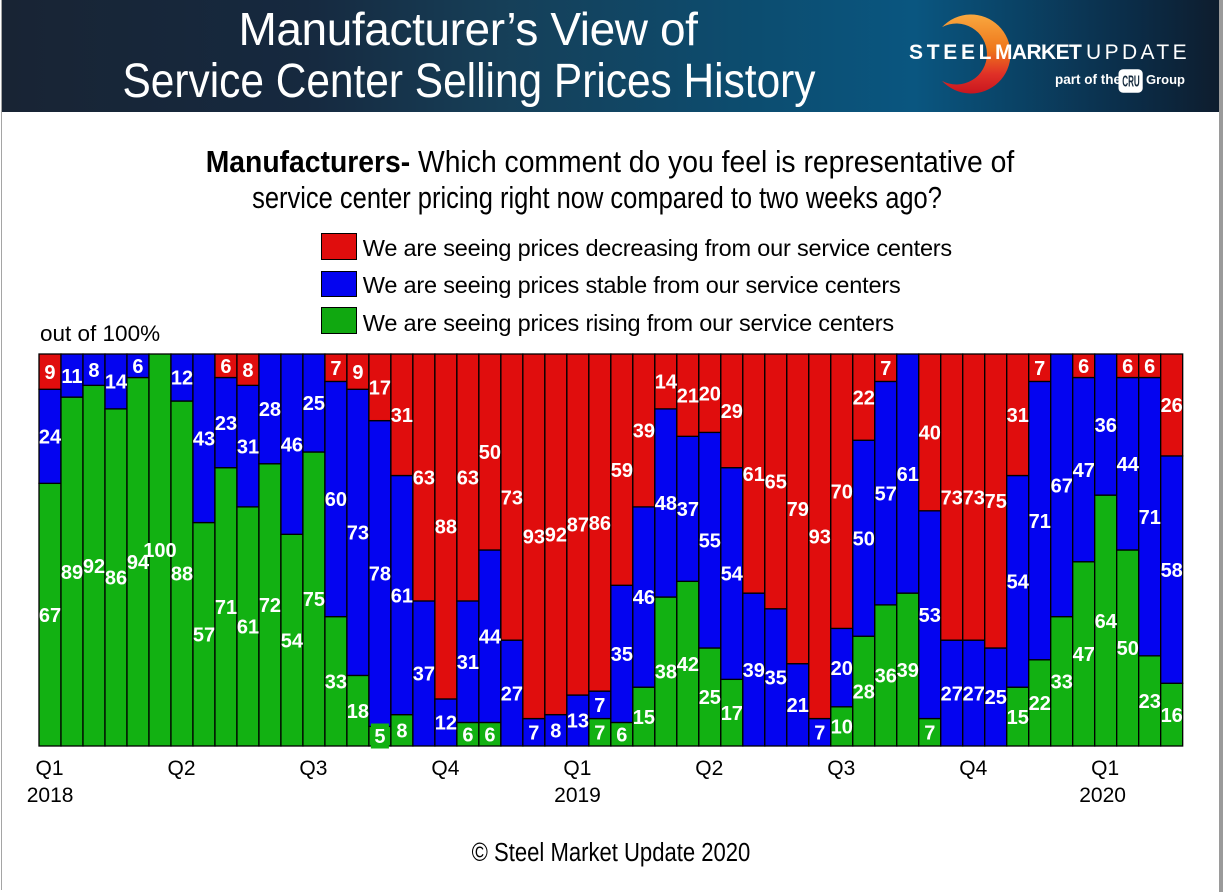  What do you see at coordinates (1039, 704) in the screenshot?
I see `svg-text: 22` at bounding box center [1039, 704].